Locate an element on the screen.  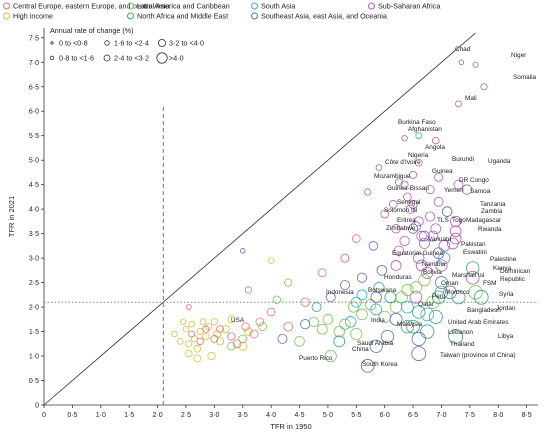
y-tick-label: 3·5 is located at coordinates (34, 234).